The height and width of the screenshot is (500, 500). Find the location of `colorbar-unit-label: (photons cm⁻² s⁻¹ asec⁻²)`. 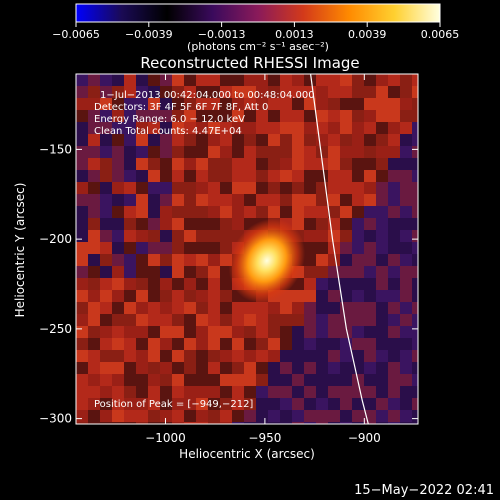

colorbar-unit-label: (photons cm⁻² s⁻¹ asec⁻²) is located at coordinates (258, 46).